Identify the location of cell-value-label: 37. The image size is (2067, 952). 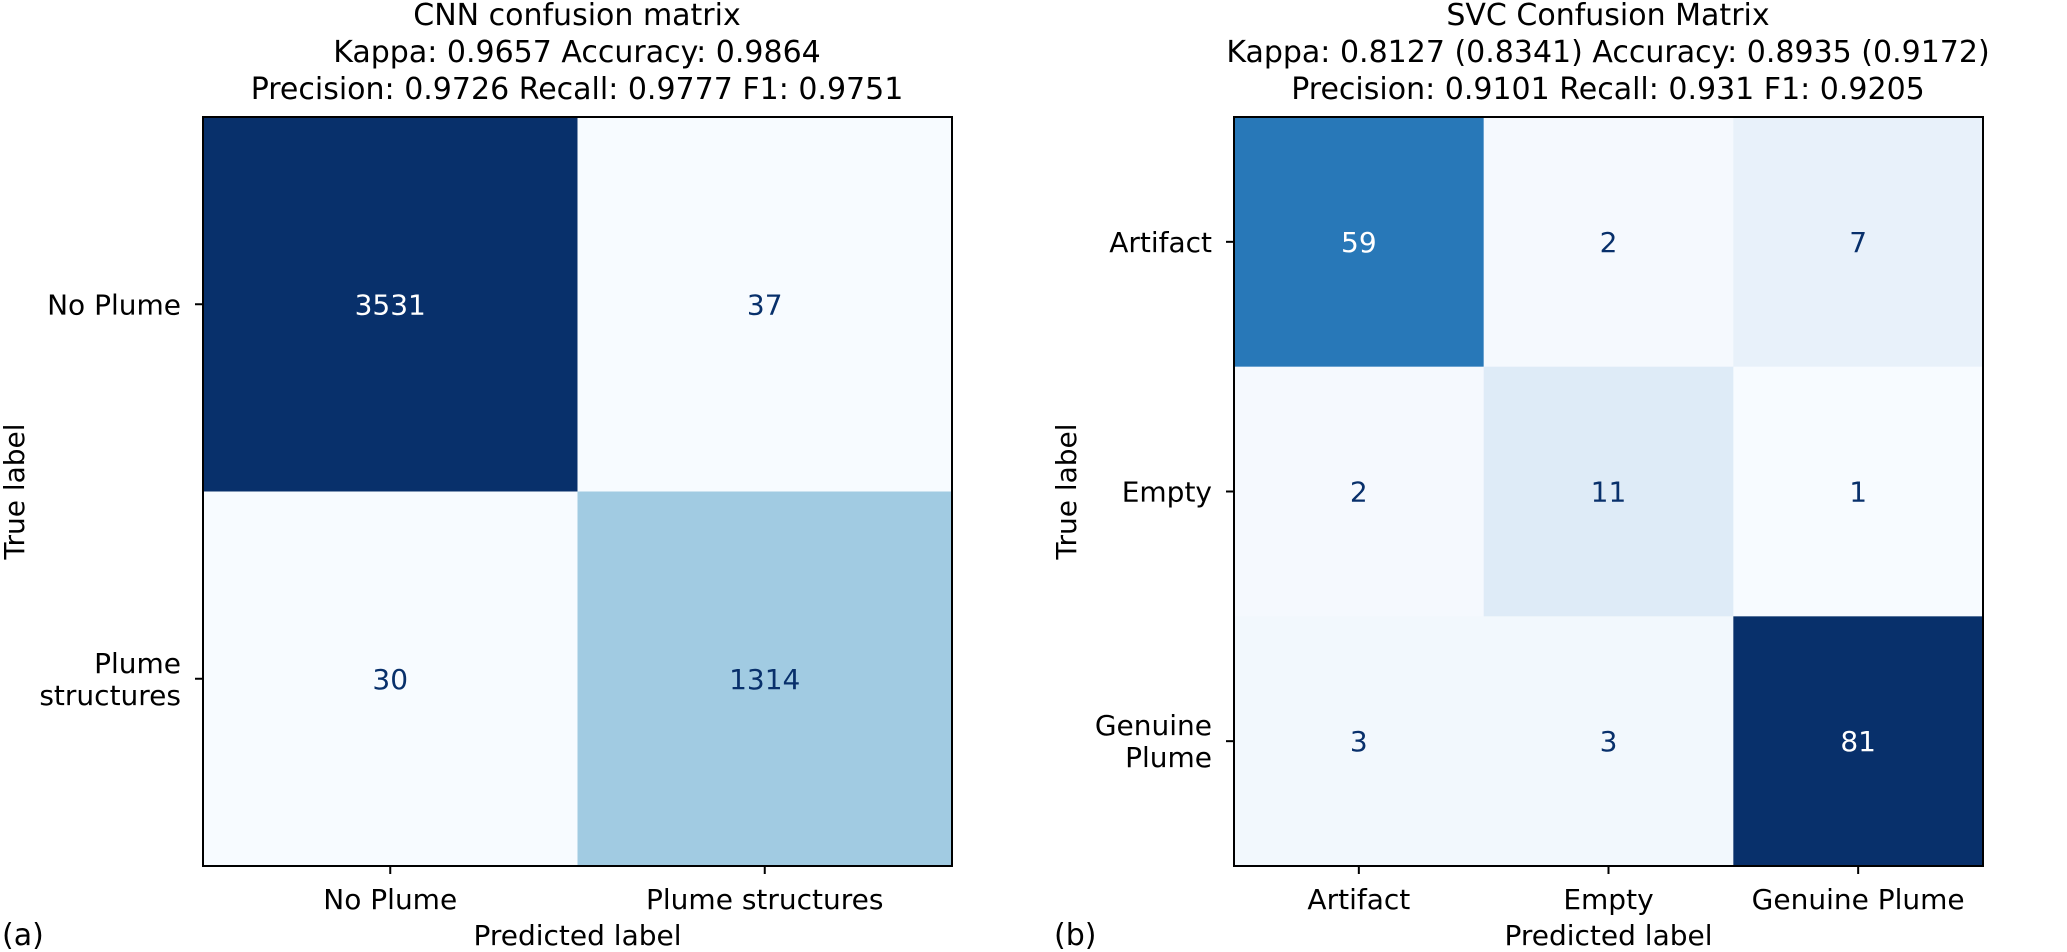
(765, 304).